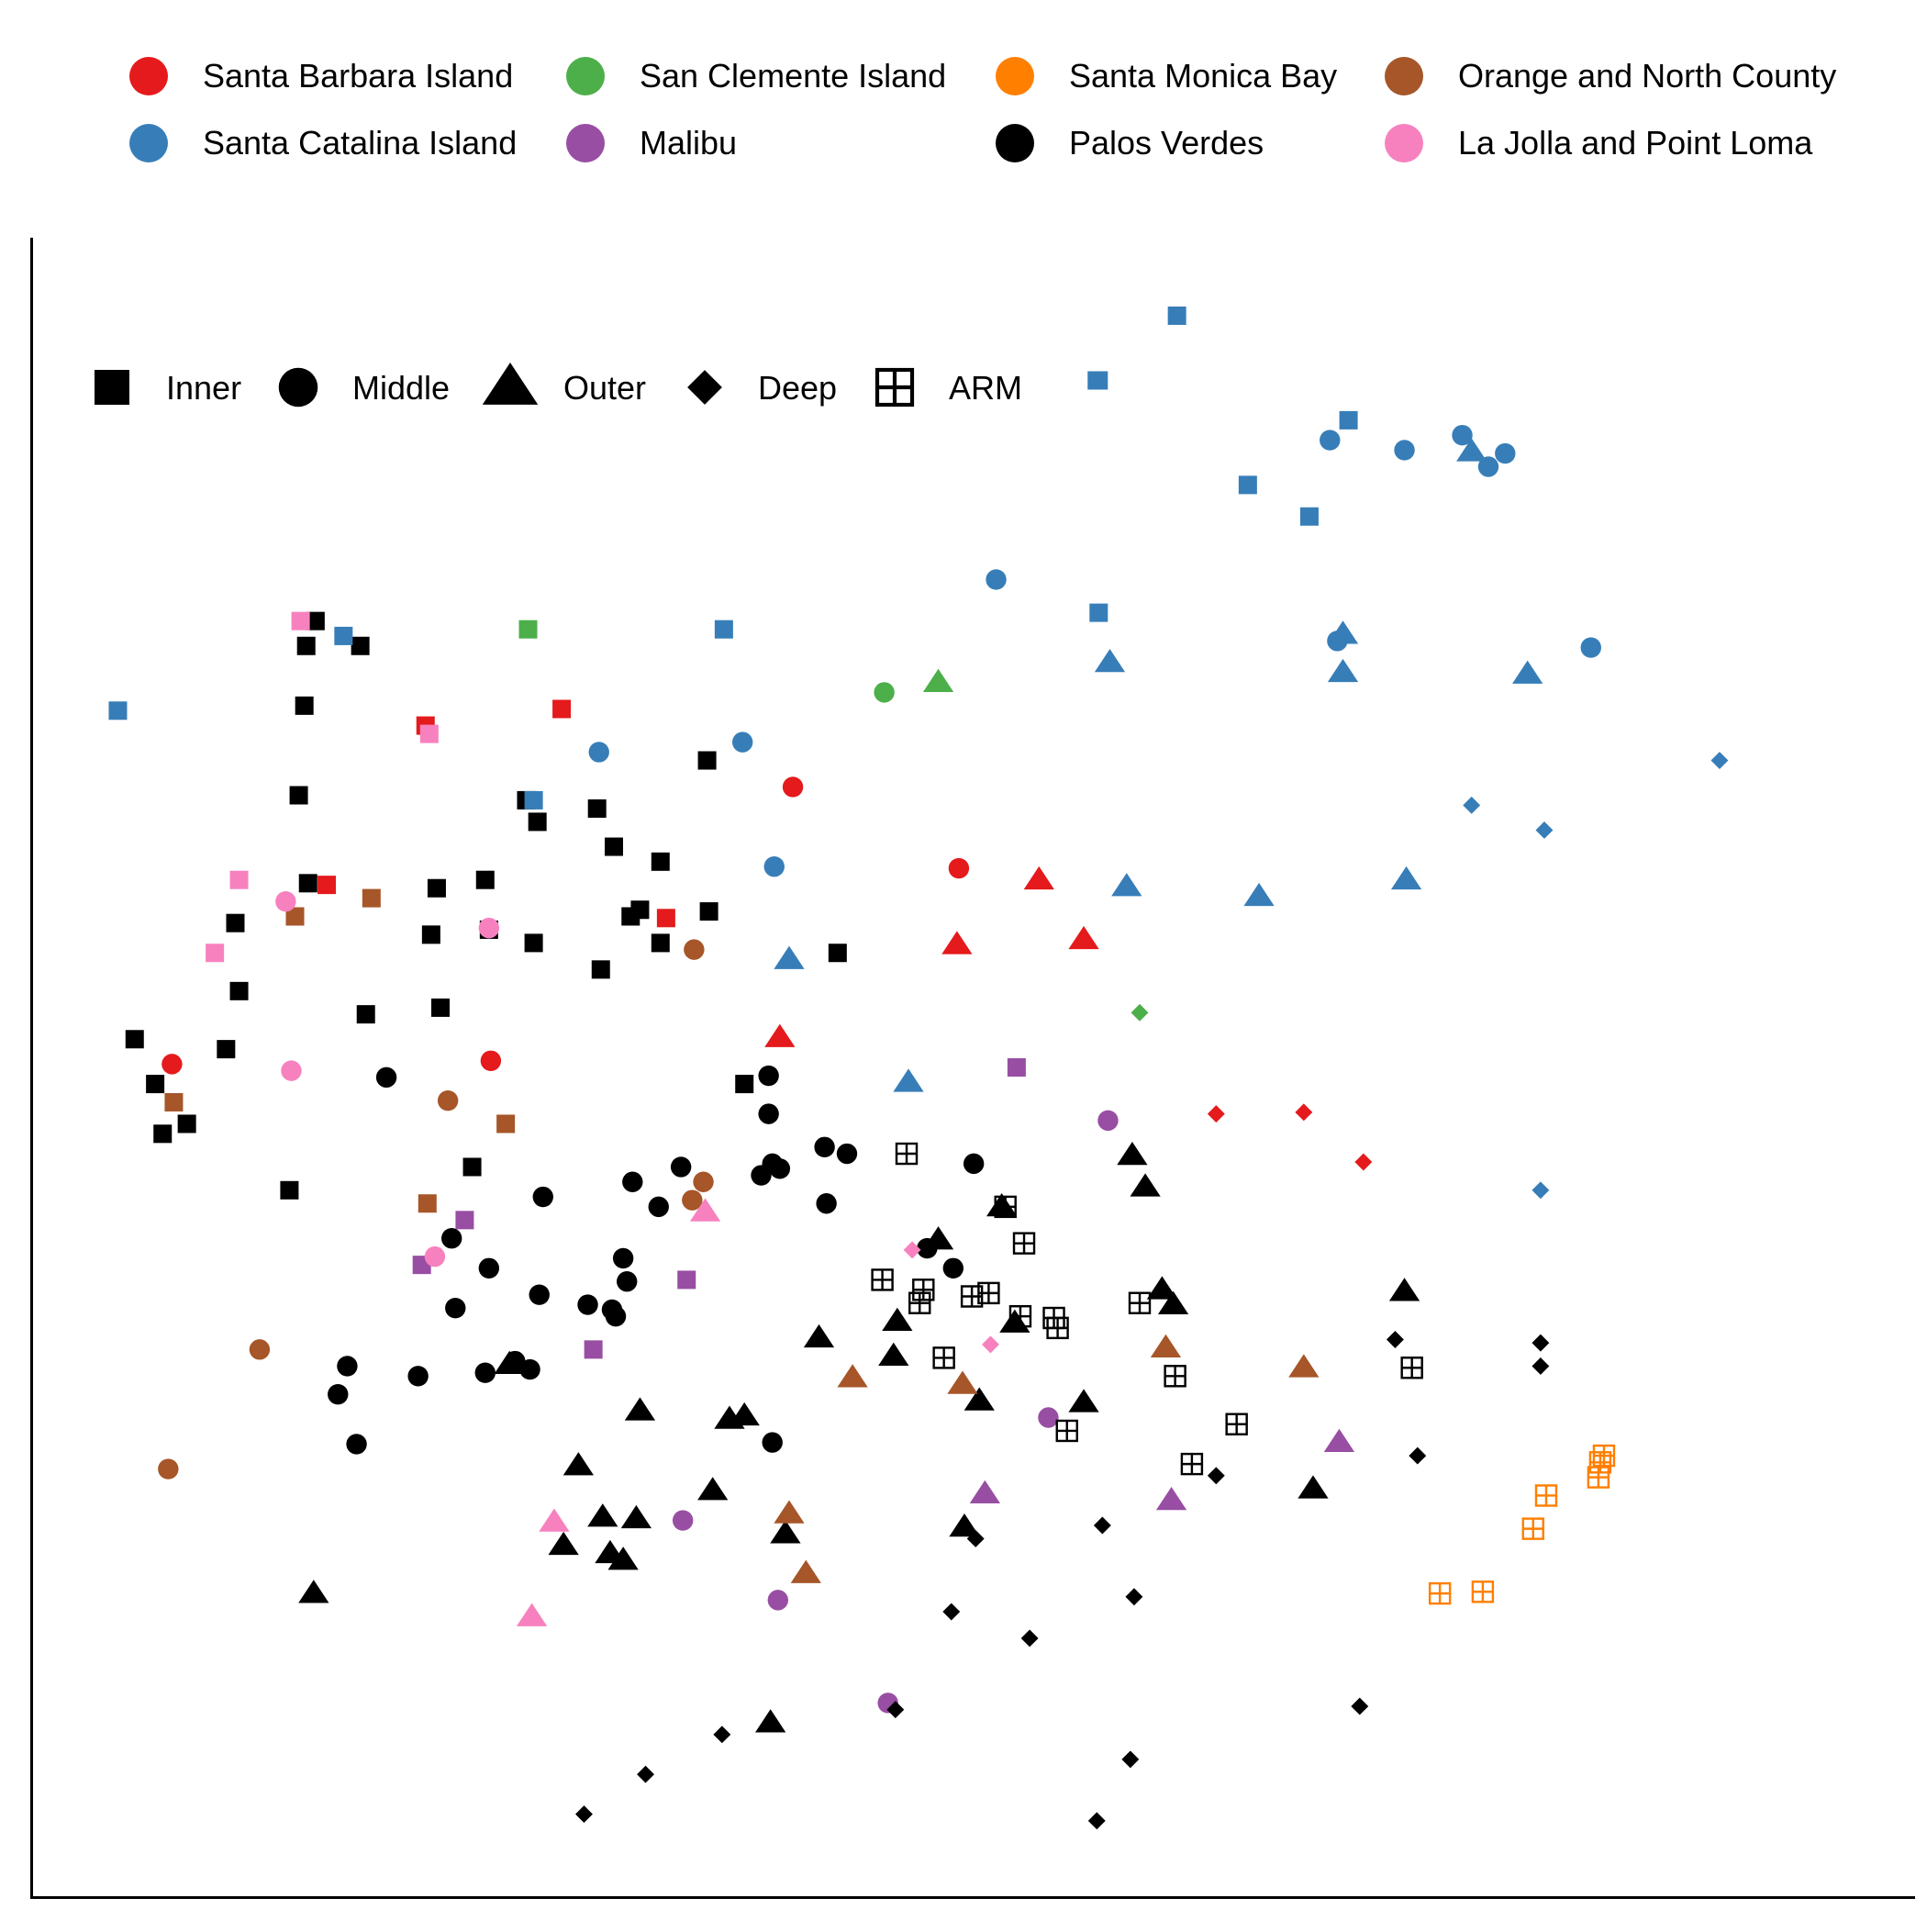 This screenshot has width=1927, height=1932. I want to click on color-legend-item: Santa Catalina Island, so click(323, 143).